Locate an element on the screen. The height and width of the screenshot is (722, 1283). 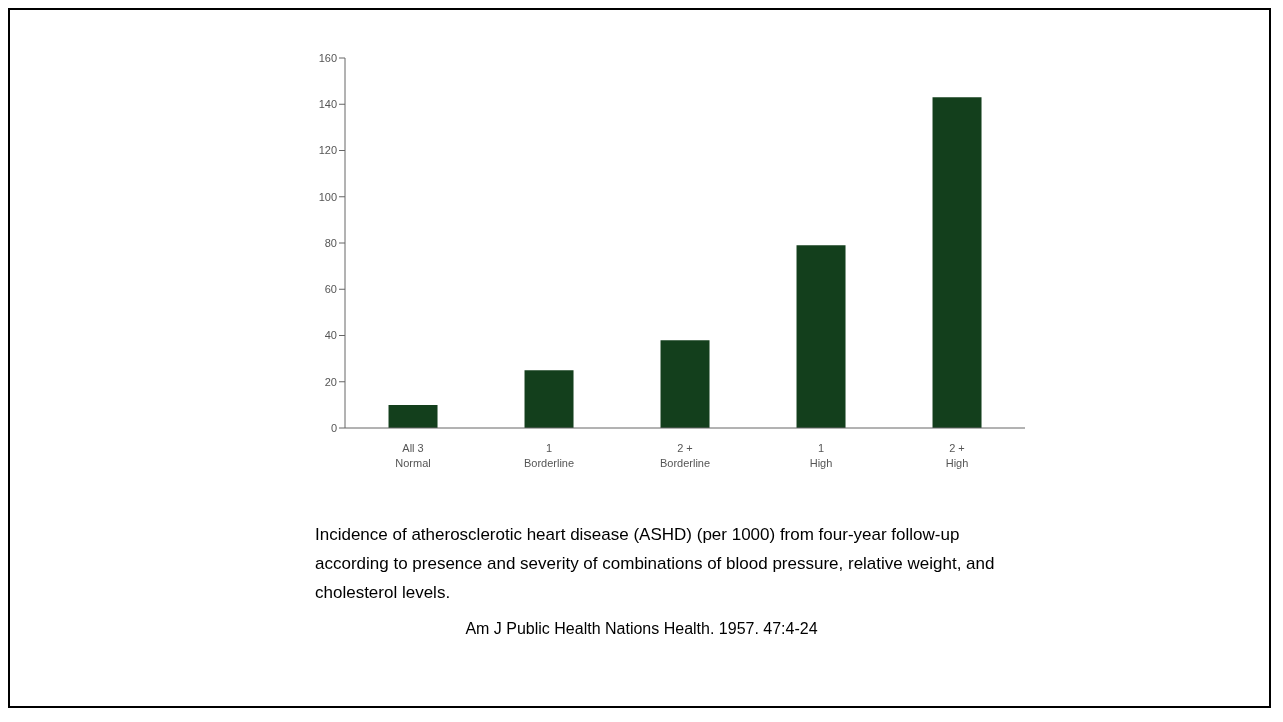
text: Incidence of atherosclerotic heart disease (ASHD) (per 1000) from four-year follow-up according to presence and severity of combinations of blood pressure, relative weight, and cholesterol levels. is located at coordinates (655, 564).